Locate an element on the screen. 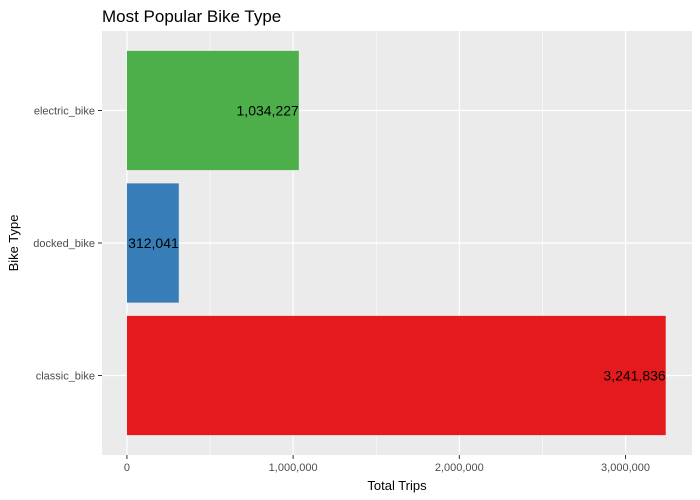 This screenshot has width=700, height=500. x-axis: 0 1,000,000 2,000,000 3,000,000 is located at coordinates (387, 464).